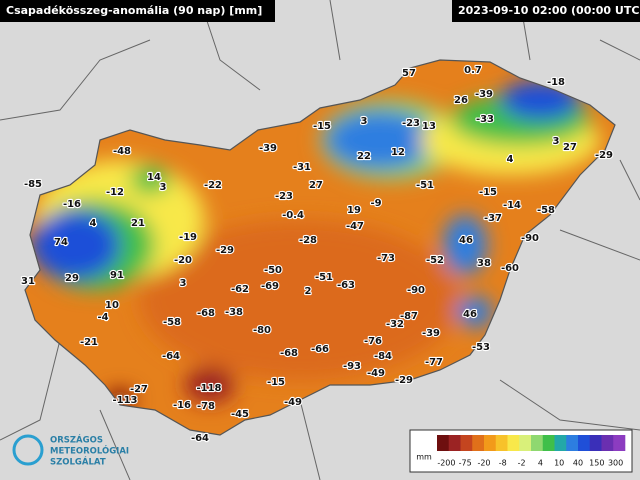 Image resolution: width=640 pixels, height=480 pixels. Describe the element at coordinates (435, 260) in the screenshot. I see `station-value: -52` at that location.